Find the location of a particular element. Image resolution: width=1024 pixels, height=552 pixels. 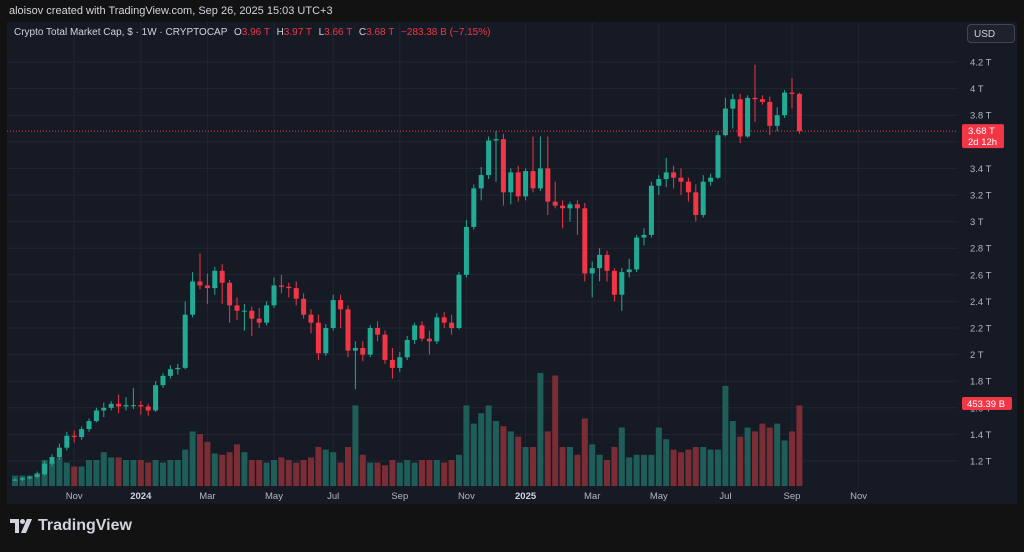

y-tick-label: 4.2 T is located at coordinates (981, 63).